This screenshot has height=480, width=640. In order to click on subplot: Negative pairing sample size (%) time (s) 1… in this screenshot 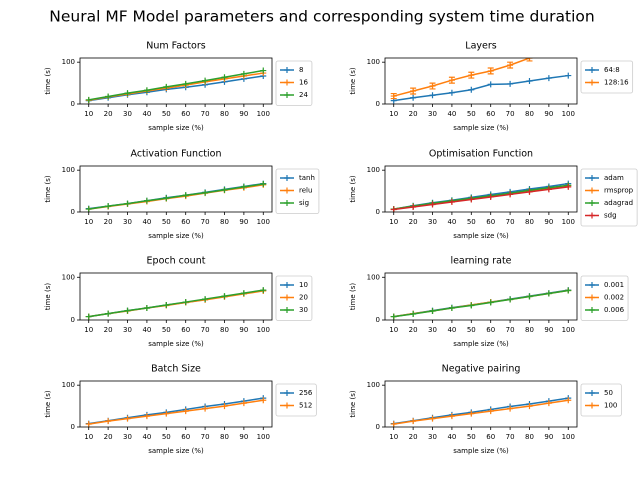, I will do `click(485, 409)`.